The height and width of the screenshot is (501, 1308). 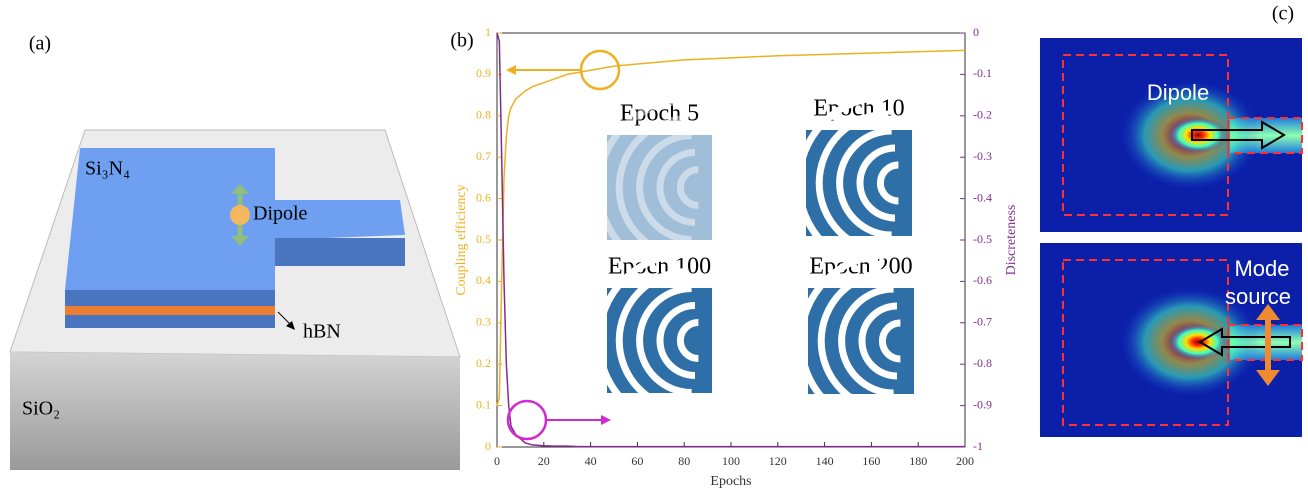 I want to click on substrate-front, so click(x=235, y=411).